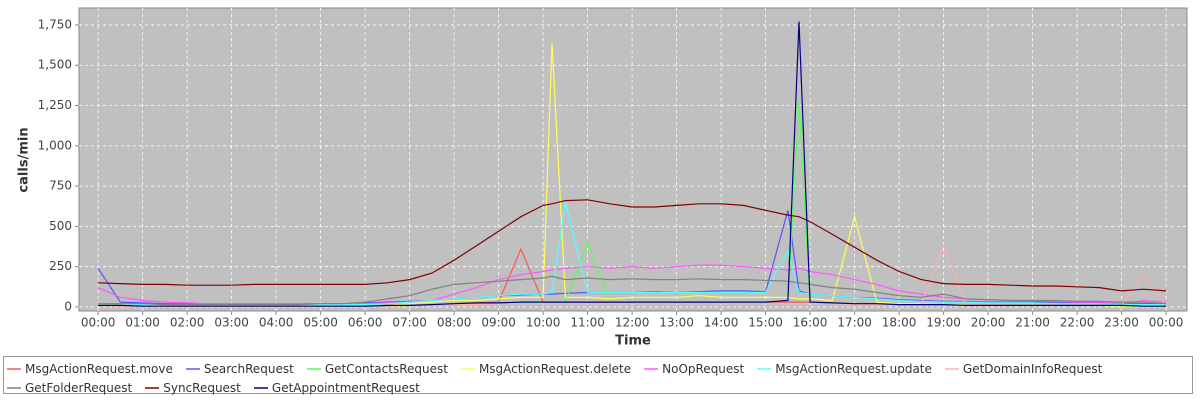  Describe the element at coordinates (60, 266) in the screenshot. I see `y-tick-label: 250` at that location.